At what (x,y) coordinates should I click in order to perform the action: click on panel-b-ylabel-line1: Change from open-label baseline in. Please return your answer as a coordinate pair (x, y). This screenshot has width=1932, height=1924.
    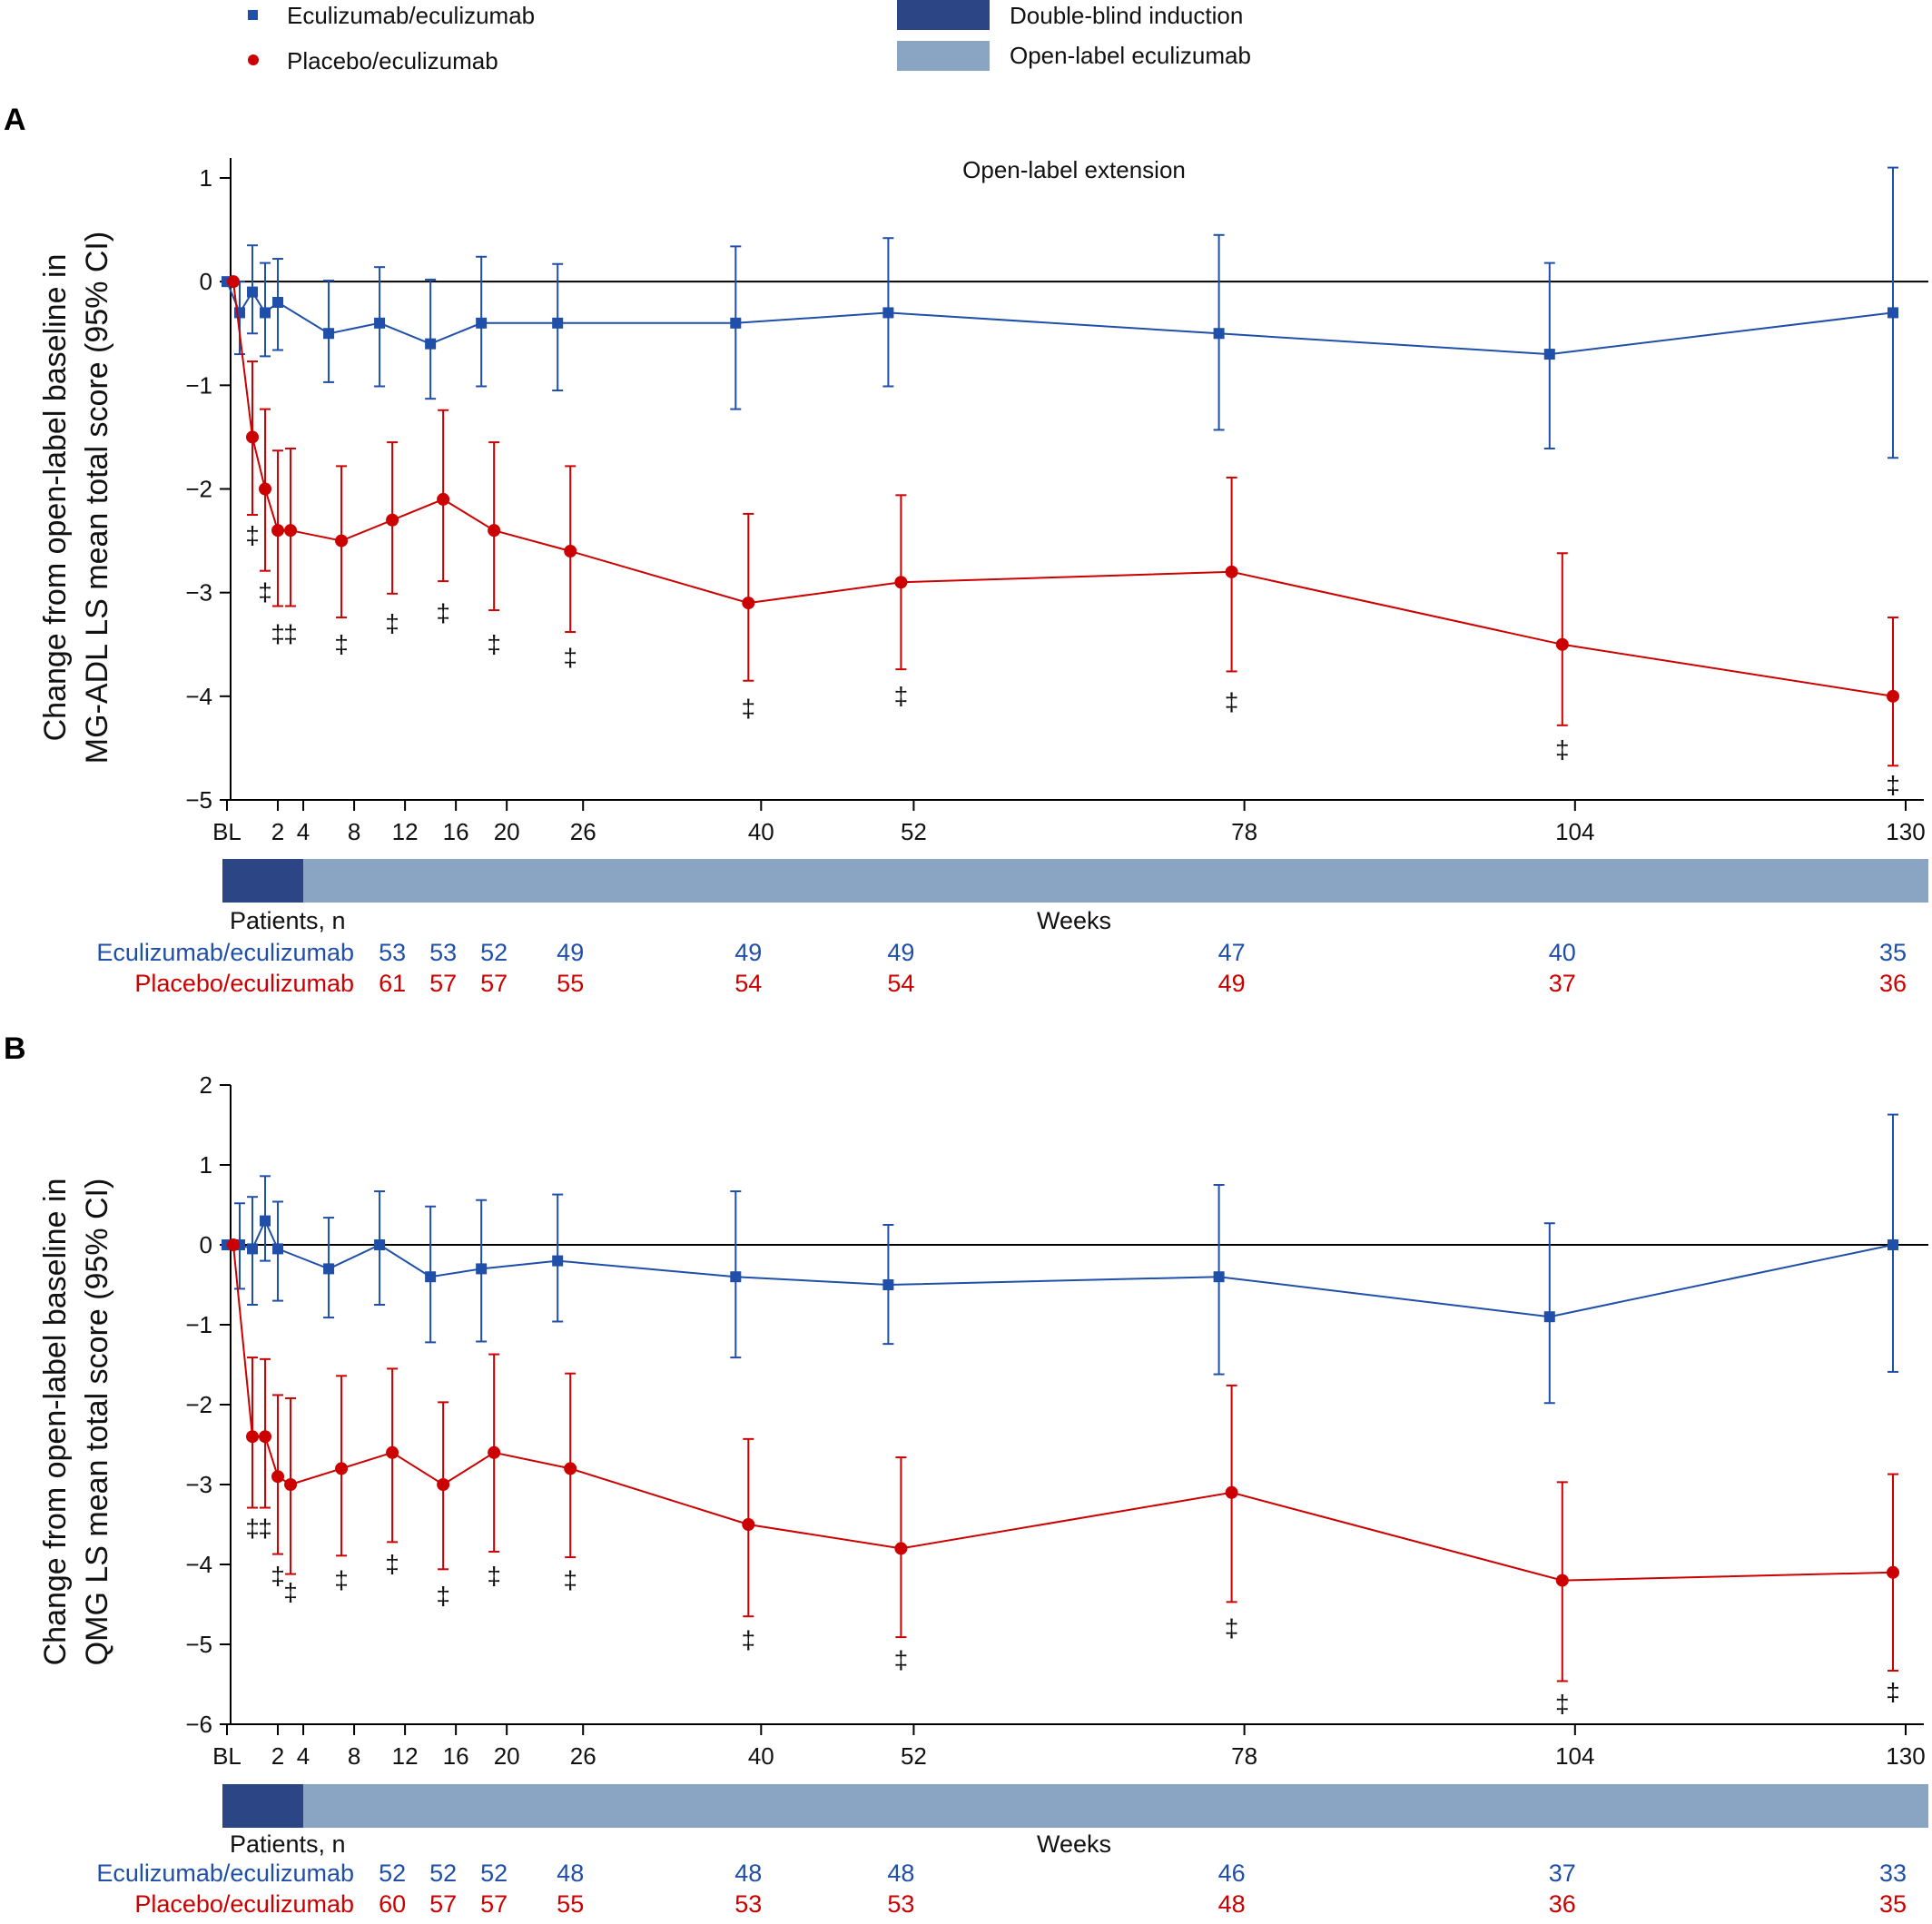
    Looking at the image, I should click on (55, 1422).